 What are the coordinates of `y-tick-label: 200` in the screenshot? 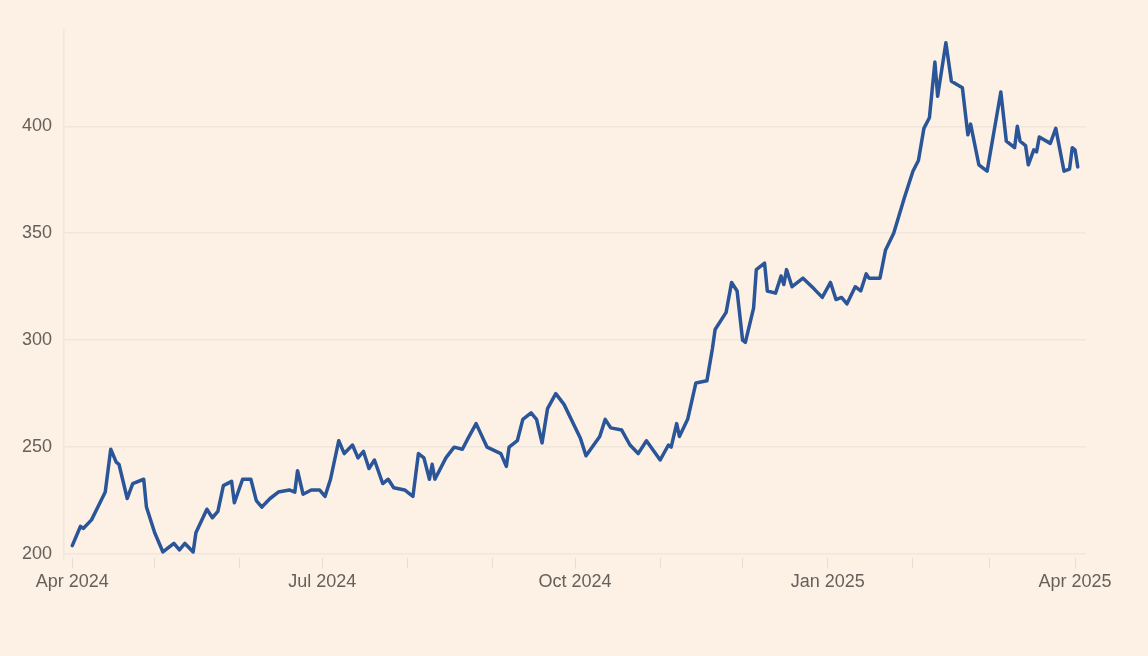 It's located at (37, 553).